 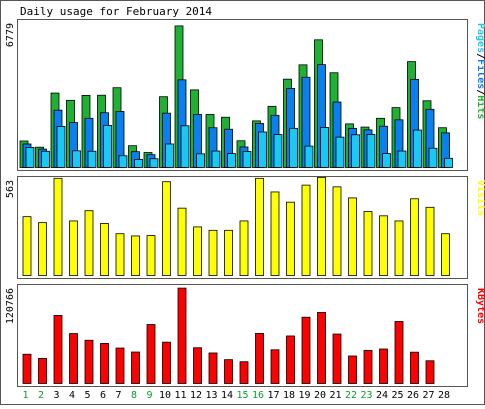 What do you see at coordinates (10, 189) in the screenshot?
I see `y-max-label: 563` at bounding box center [10, 189].